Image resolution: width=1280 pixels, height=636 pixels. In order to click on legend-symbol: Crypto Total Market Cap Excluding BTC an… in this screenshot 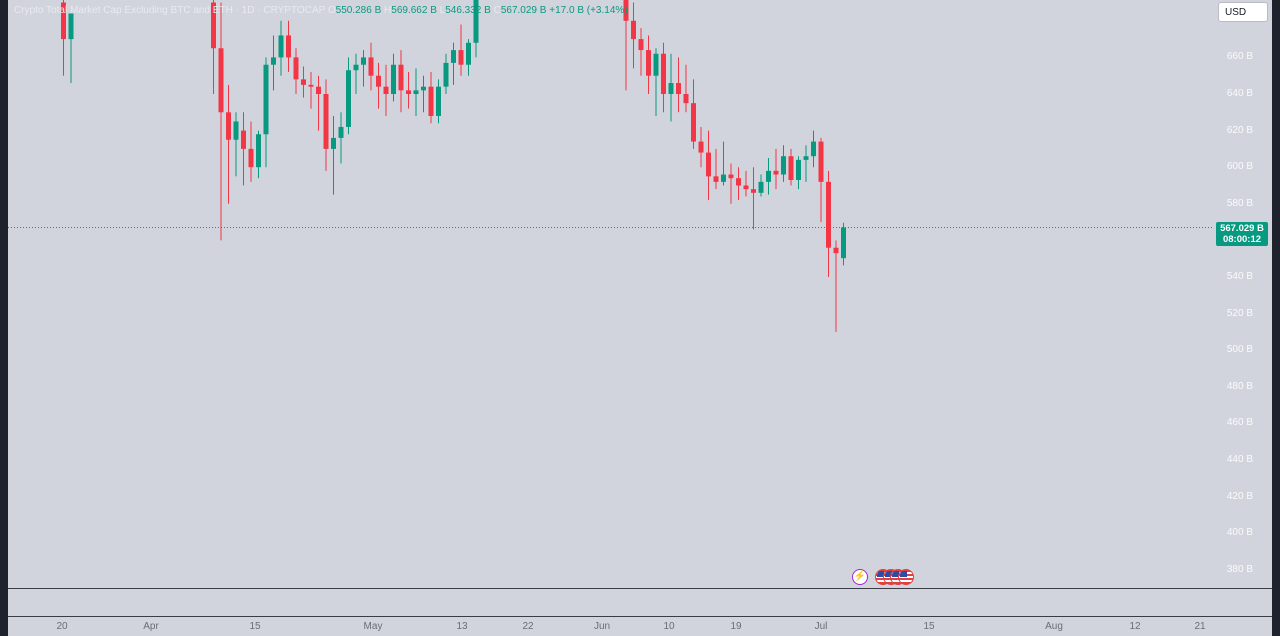, I will do `click(123, 10)`.